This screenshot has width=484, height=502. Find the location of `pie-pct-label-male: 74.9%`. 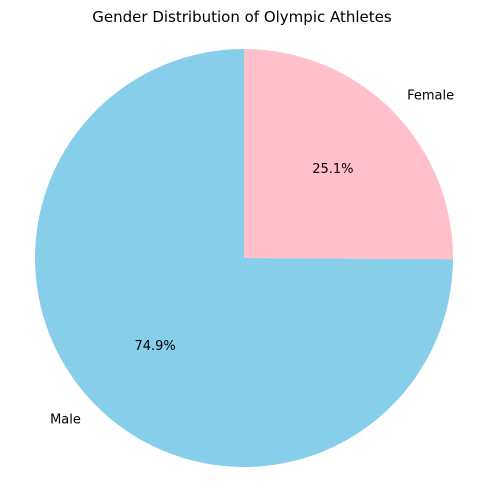

pie-pct-label-male: 74.9% is located at coordinates (154, 346).